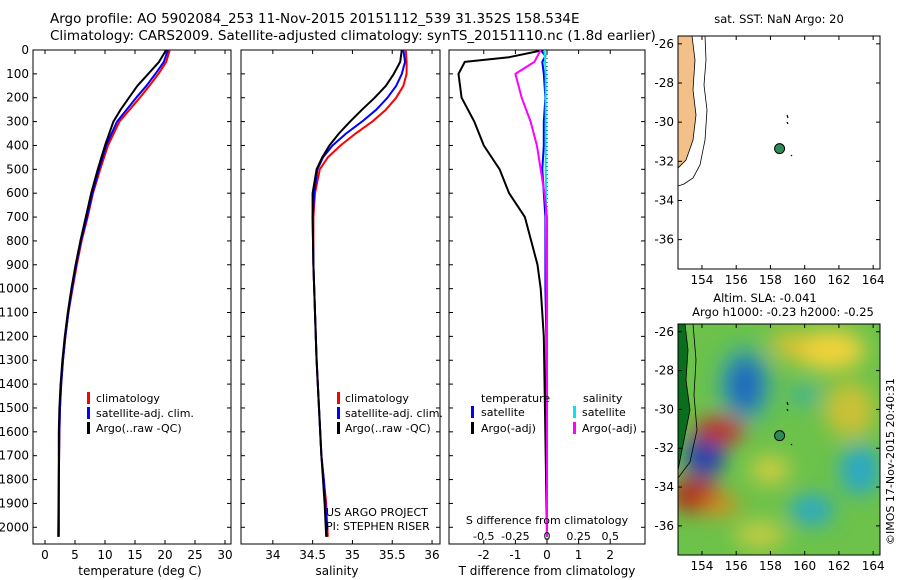 This screenshot has width=900, height=580. I want to click on sst-map-axes: 154 156 158 160 162 164 -26 -28 -30 -32 -34 -36, so click(769, 161).